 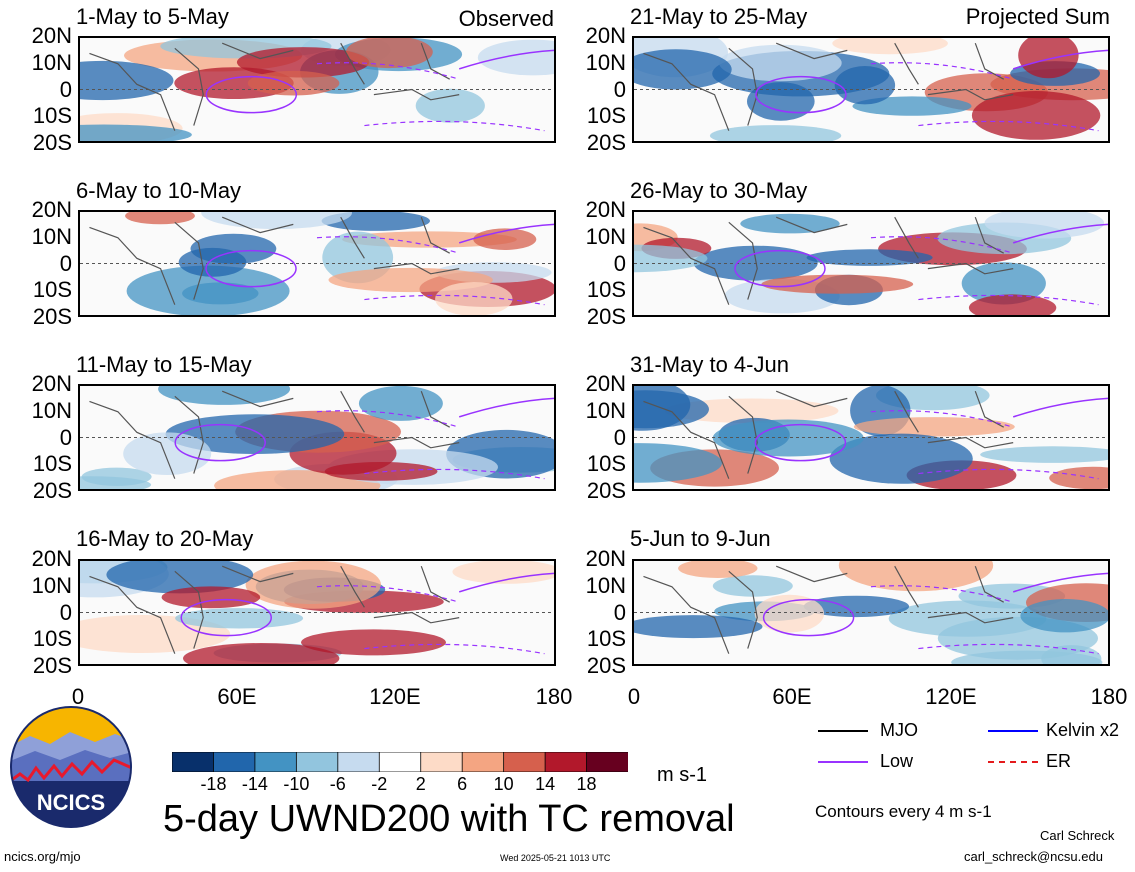 I want to click on observed-label: Observed, so click(x=506, y=18).